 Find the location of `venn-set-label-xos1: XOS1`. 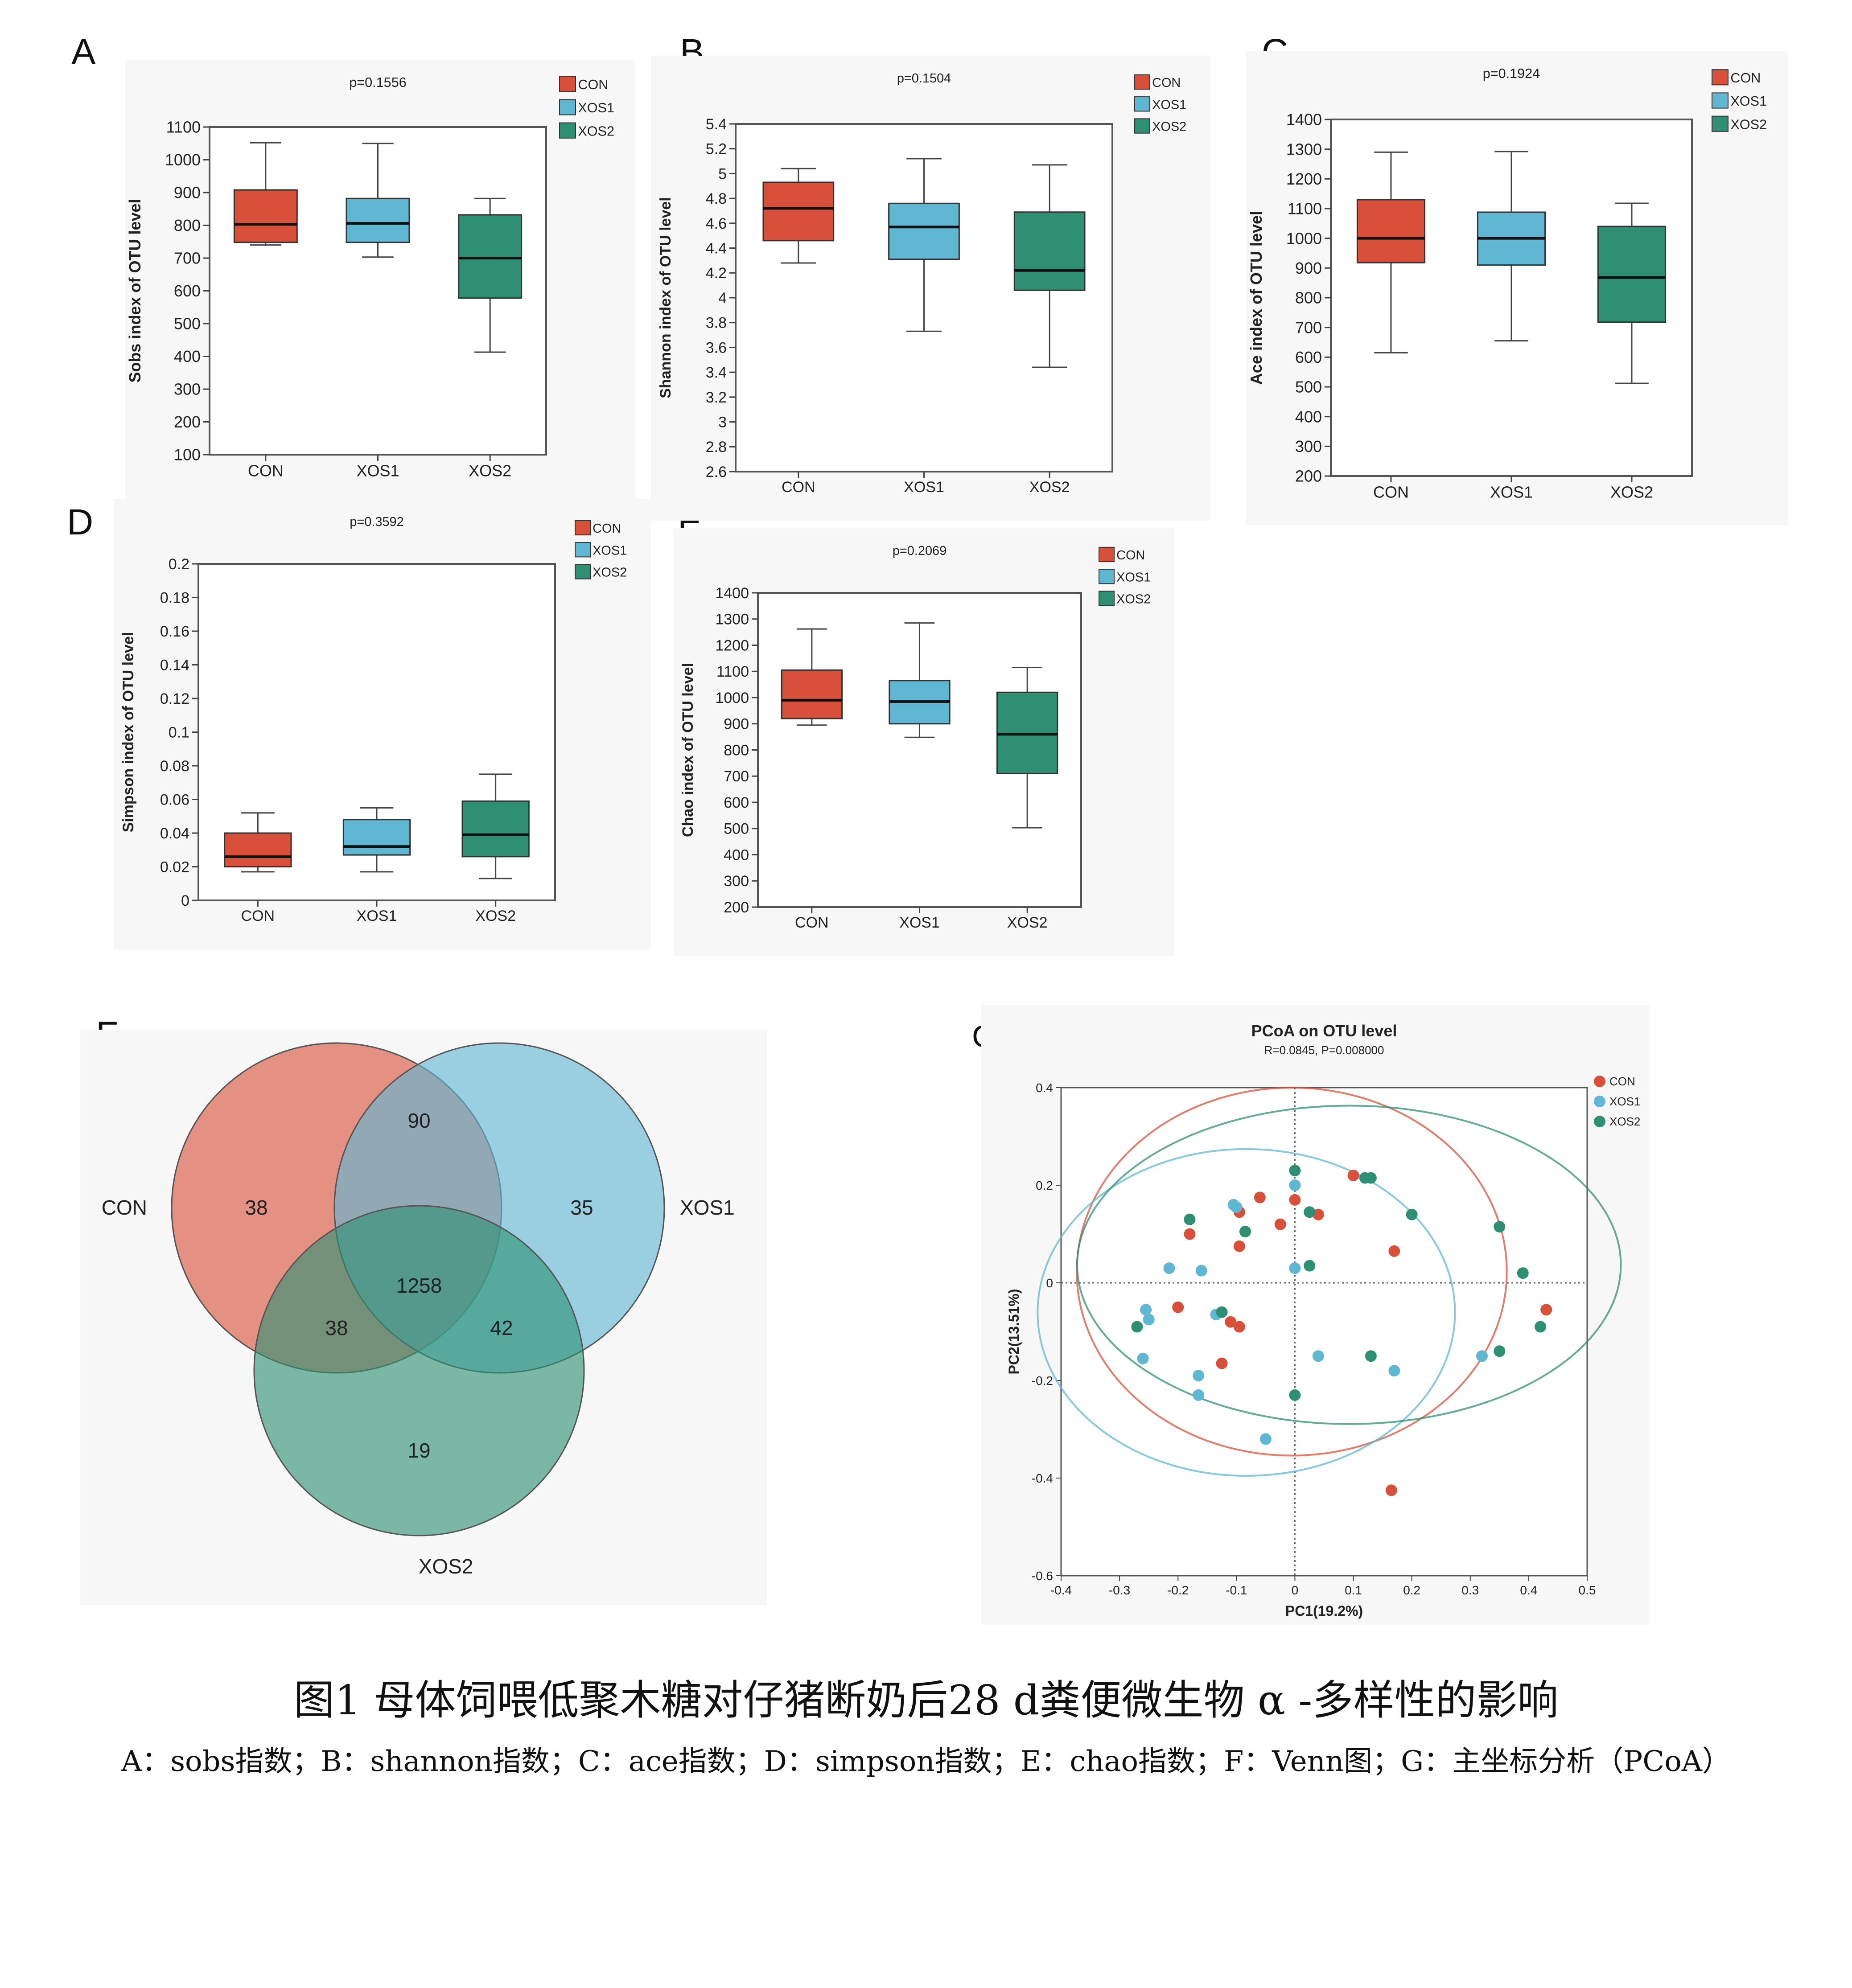

venn-set-label-xos1: XOS1 is located at coordinates (707, 1207).